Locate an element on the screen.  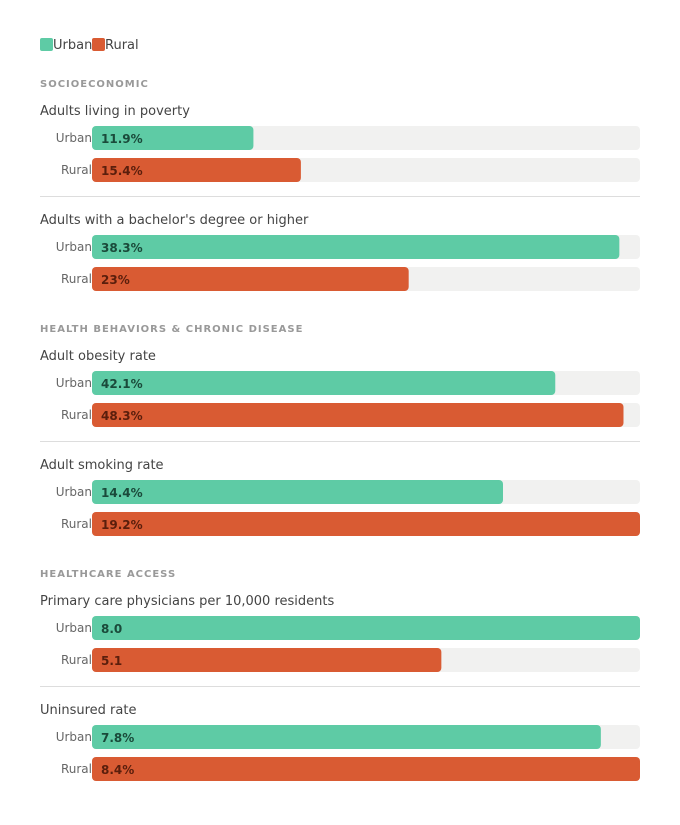
bar-value-label: 11.9% is located at coordinates (122, 139).